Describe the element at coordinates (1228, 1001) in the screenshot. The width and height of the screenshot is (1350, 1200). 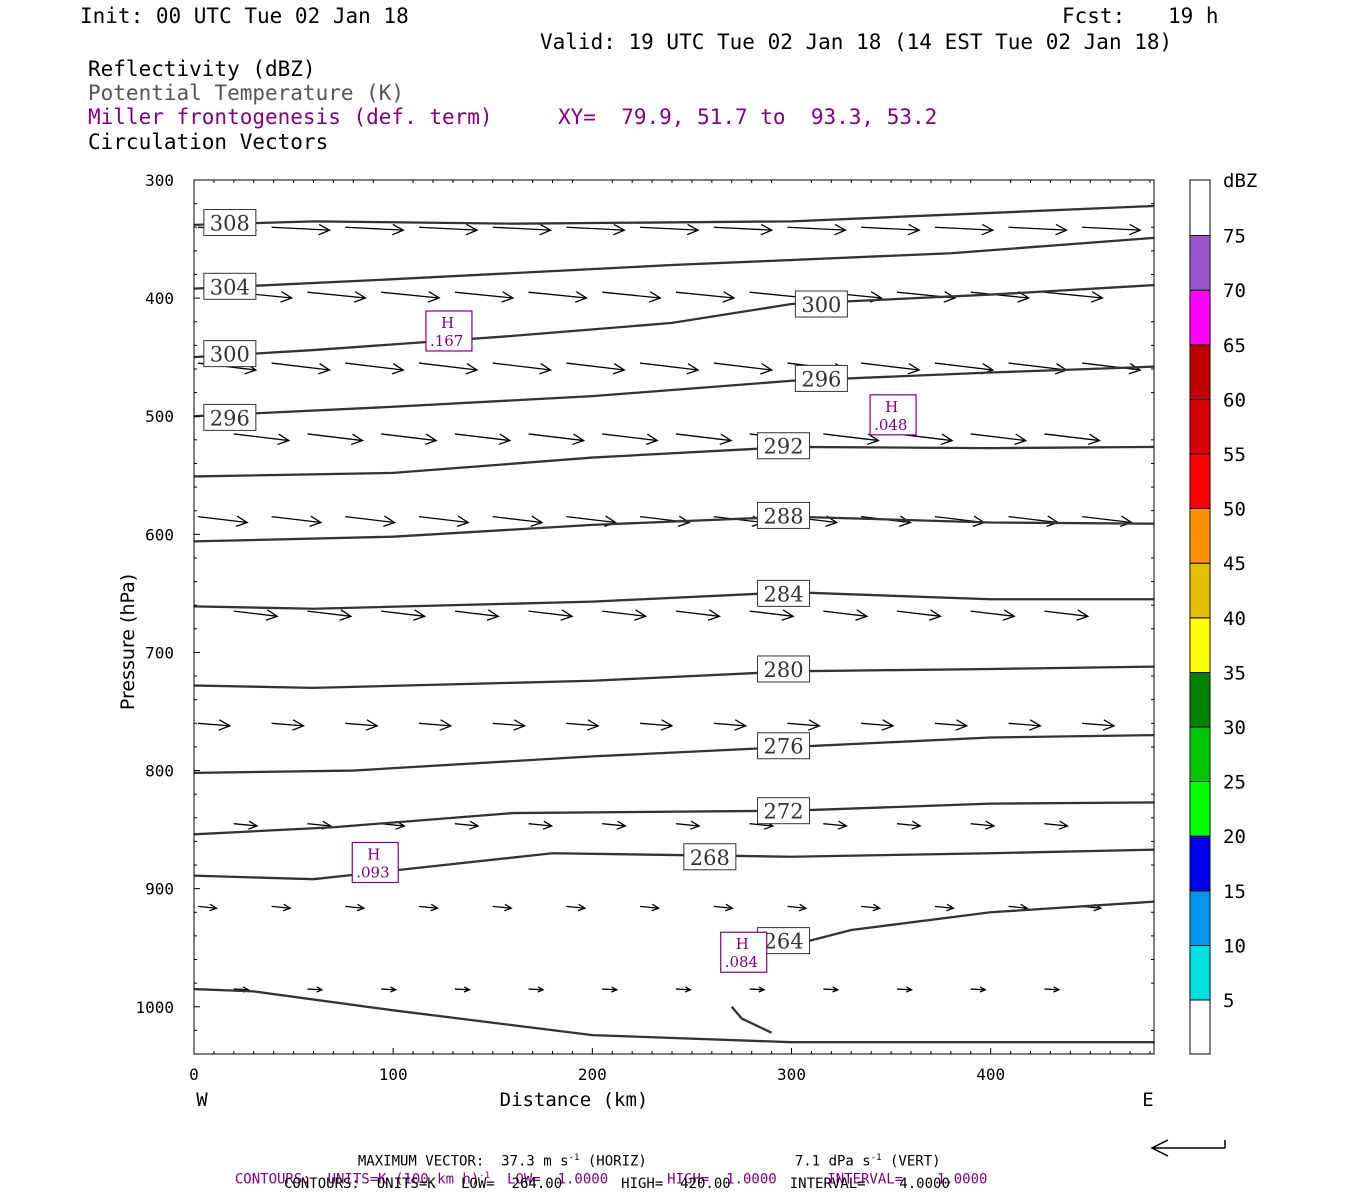
I see `colorbar-label: 5` at that location.